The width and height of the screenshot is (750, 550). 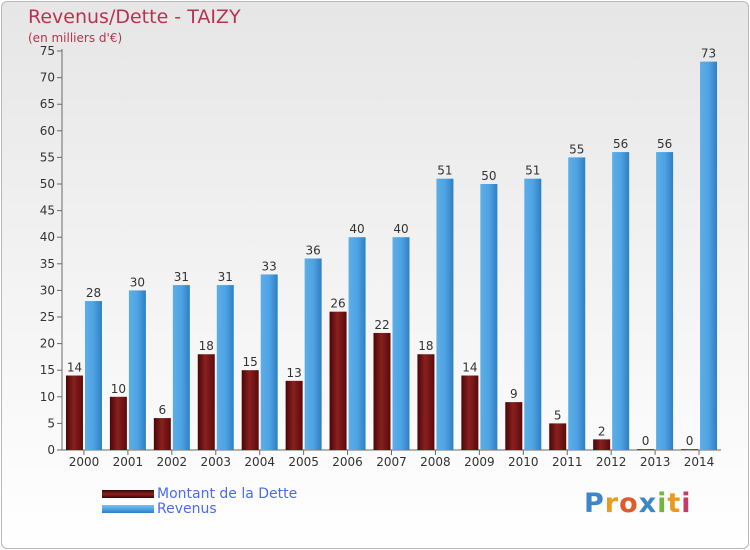 I want to click on y-tick-label: 45, so click(x=47, y=211).